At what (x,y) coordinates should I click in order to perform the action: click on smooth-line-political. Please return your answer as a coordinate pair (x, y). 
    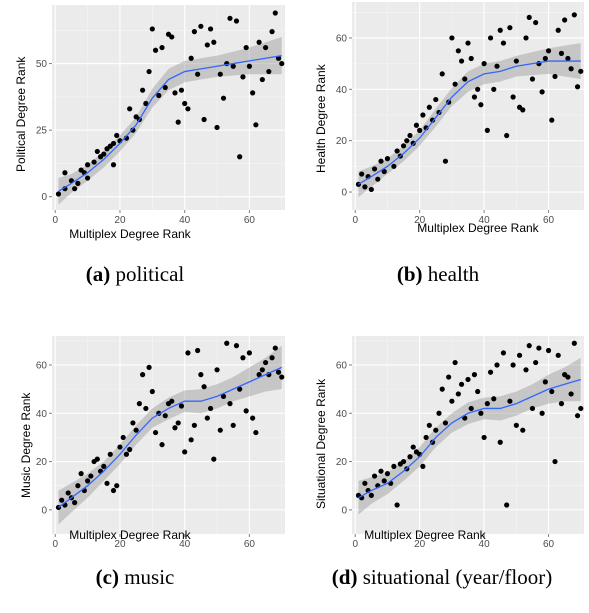
    Looking at the image, I should click on (170, 123).